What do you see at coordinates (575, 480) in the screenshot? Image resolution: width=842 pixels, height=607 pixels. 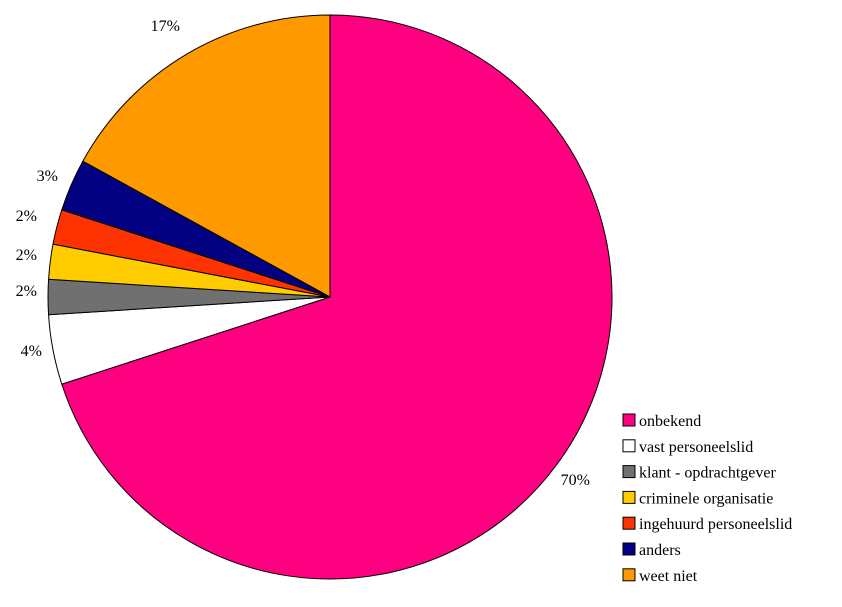 I see `data-label-onbekend: 70%` at bounding box center [575, 480].